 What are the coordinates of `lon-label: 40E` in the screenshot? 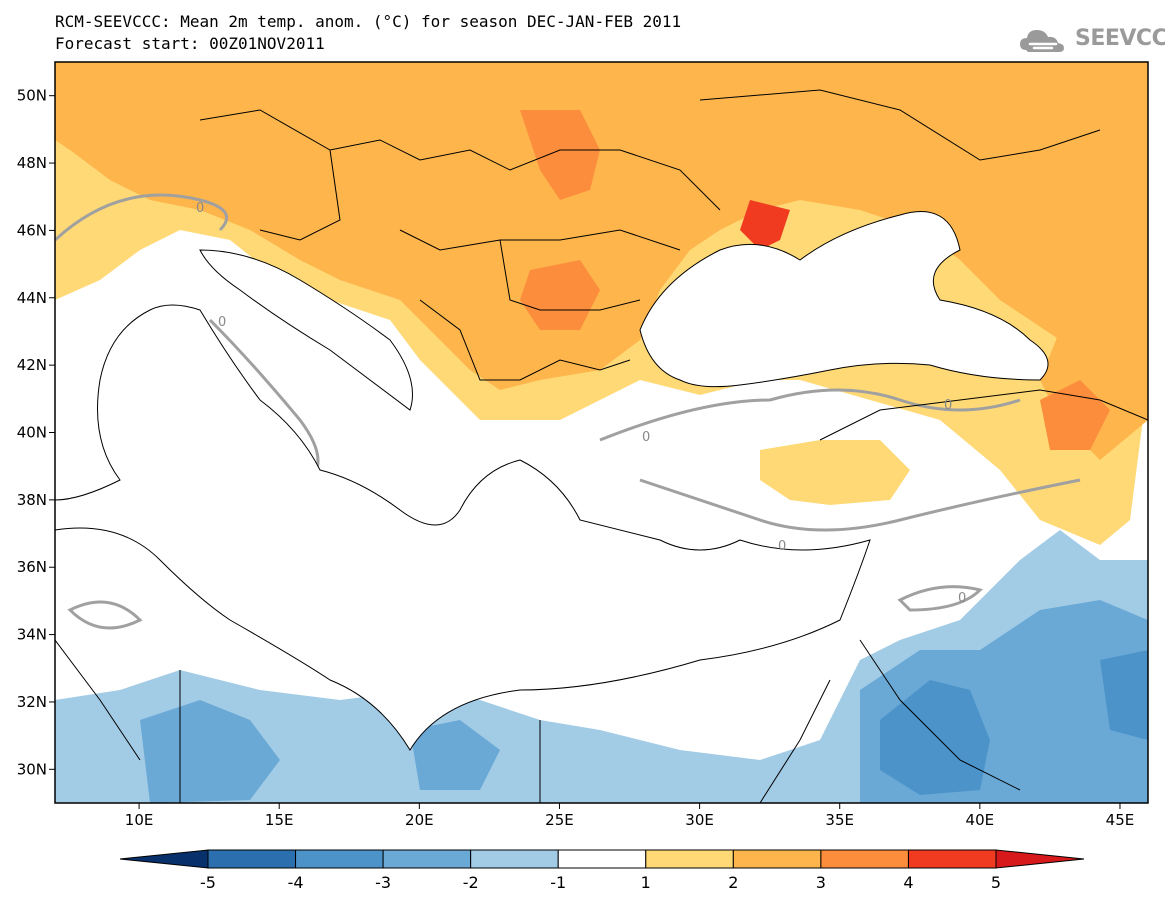 It's located at (980, 820).